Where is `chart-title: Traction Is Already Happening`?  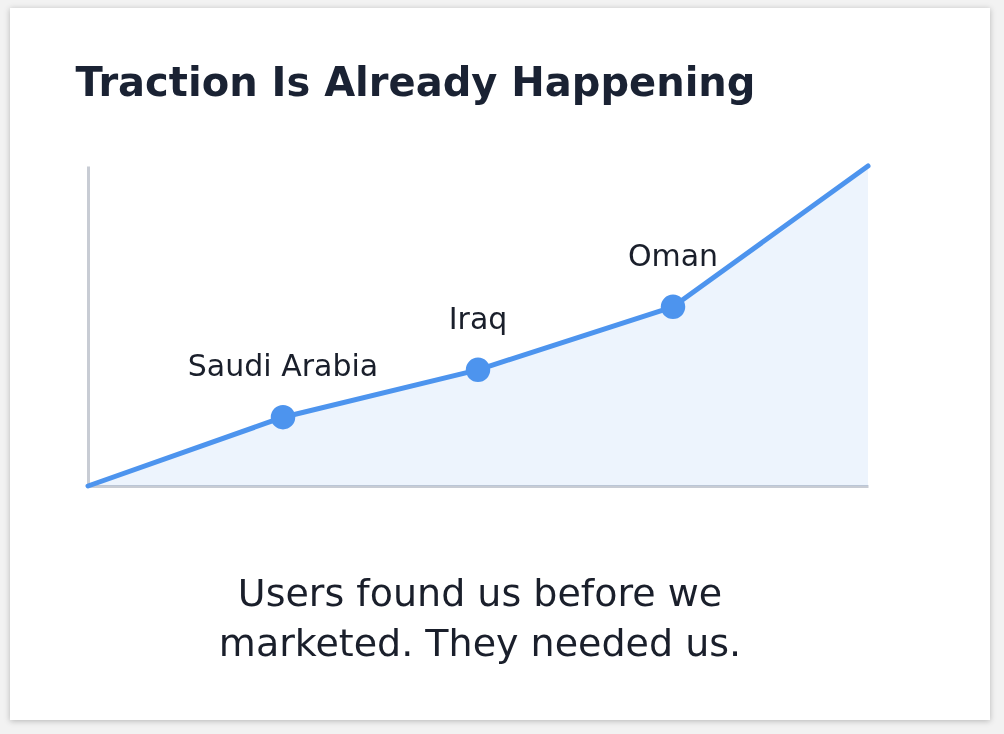 chart-title: Traction Is Already Happening is located at coordinates (415, 81).